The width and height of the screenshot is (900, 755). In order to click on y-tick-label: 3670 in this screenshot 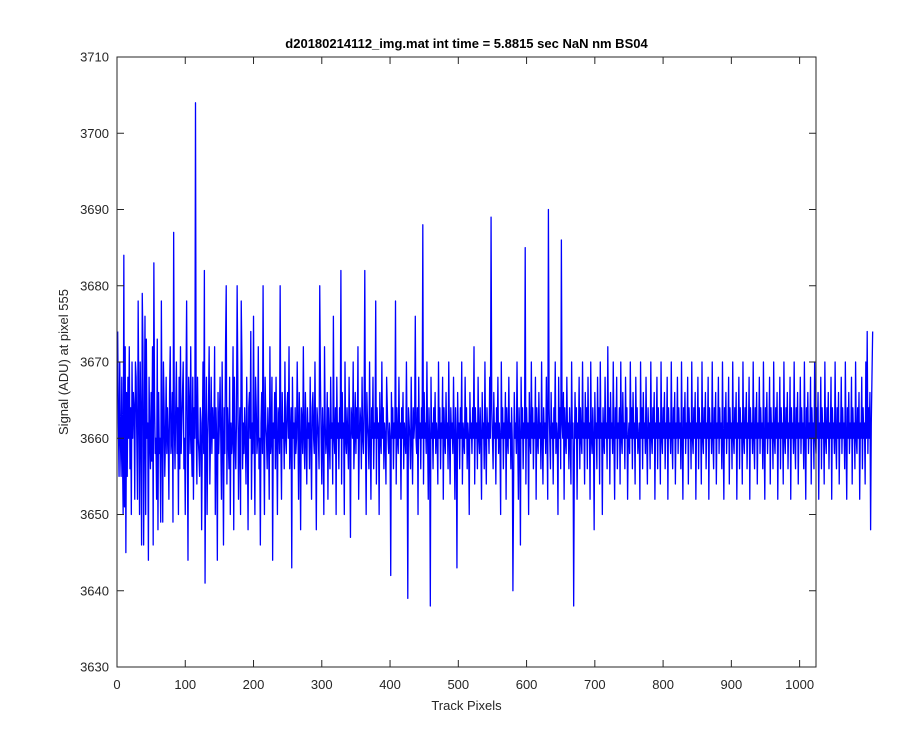, I will do `click(94, 362)`.